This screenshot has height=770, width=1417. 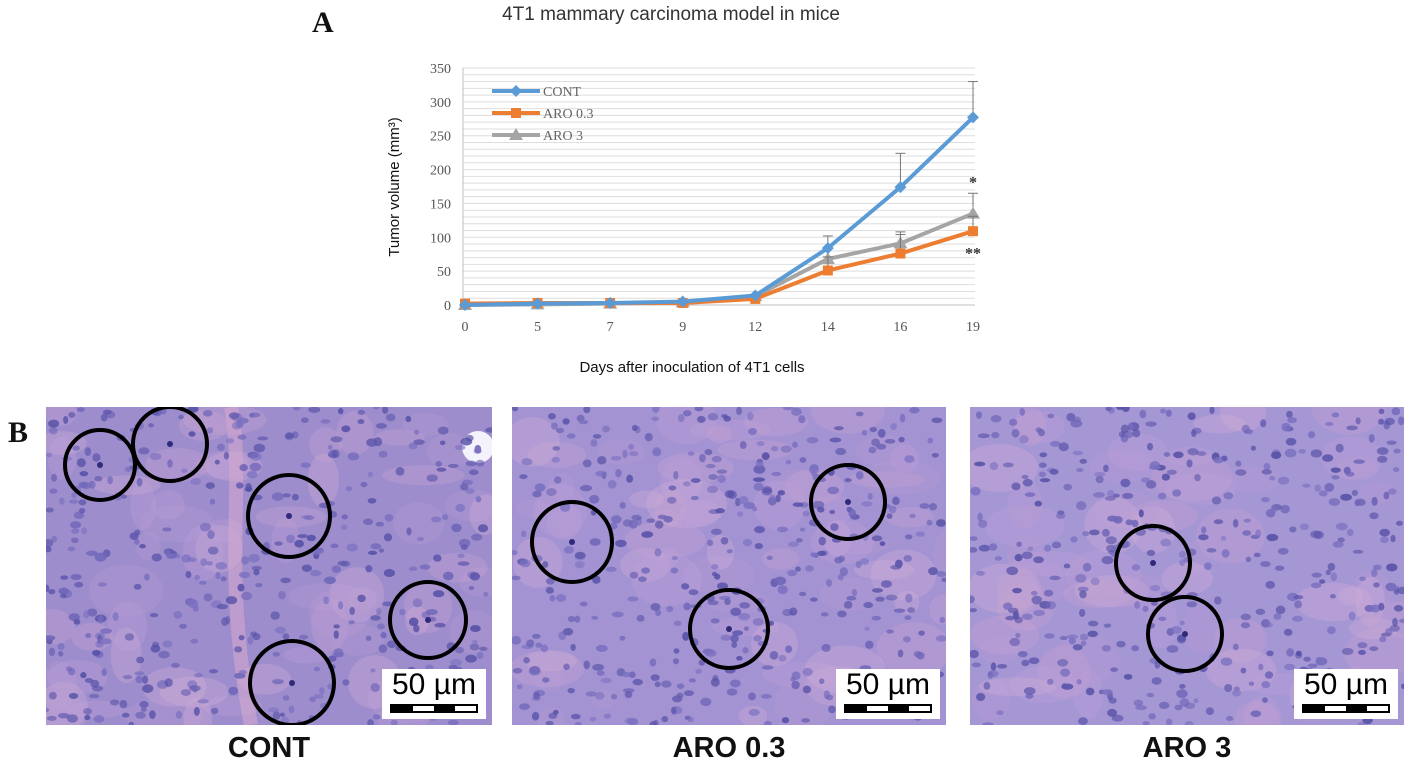 I want to click on scale-bar: 50 µm, so click(x=888, y=694).